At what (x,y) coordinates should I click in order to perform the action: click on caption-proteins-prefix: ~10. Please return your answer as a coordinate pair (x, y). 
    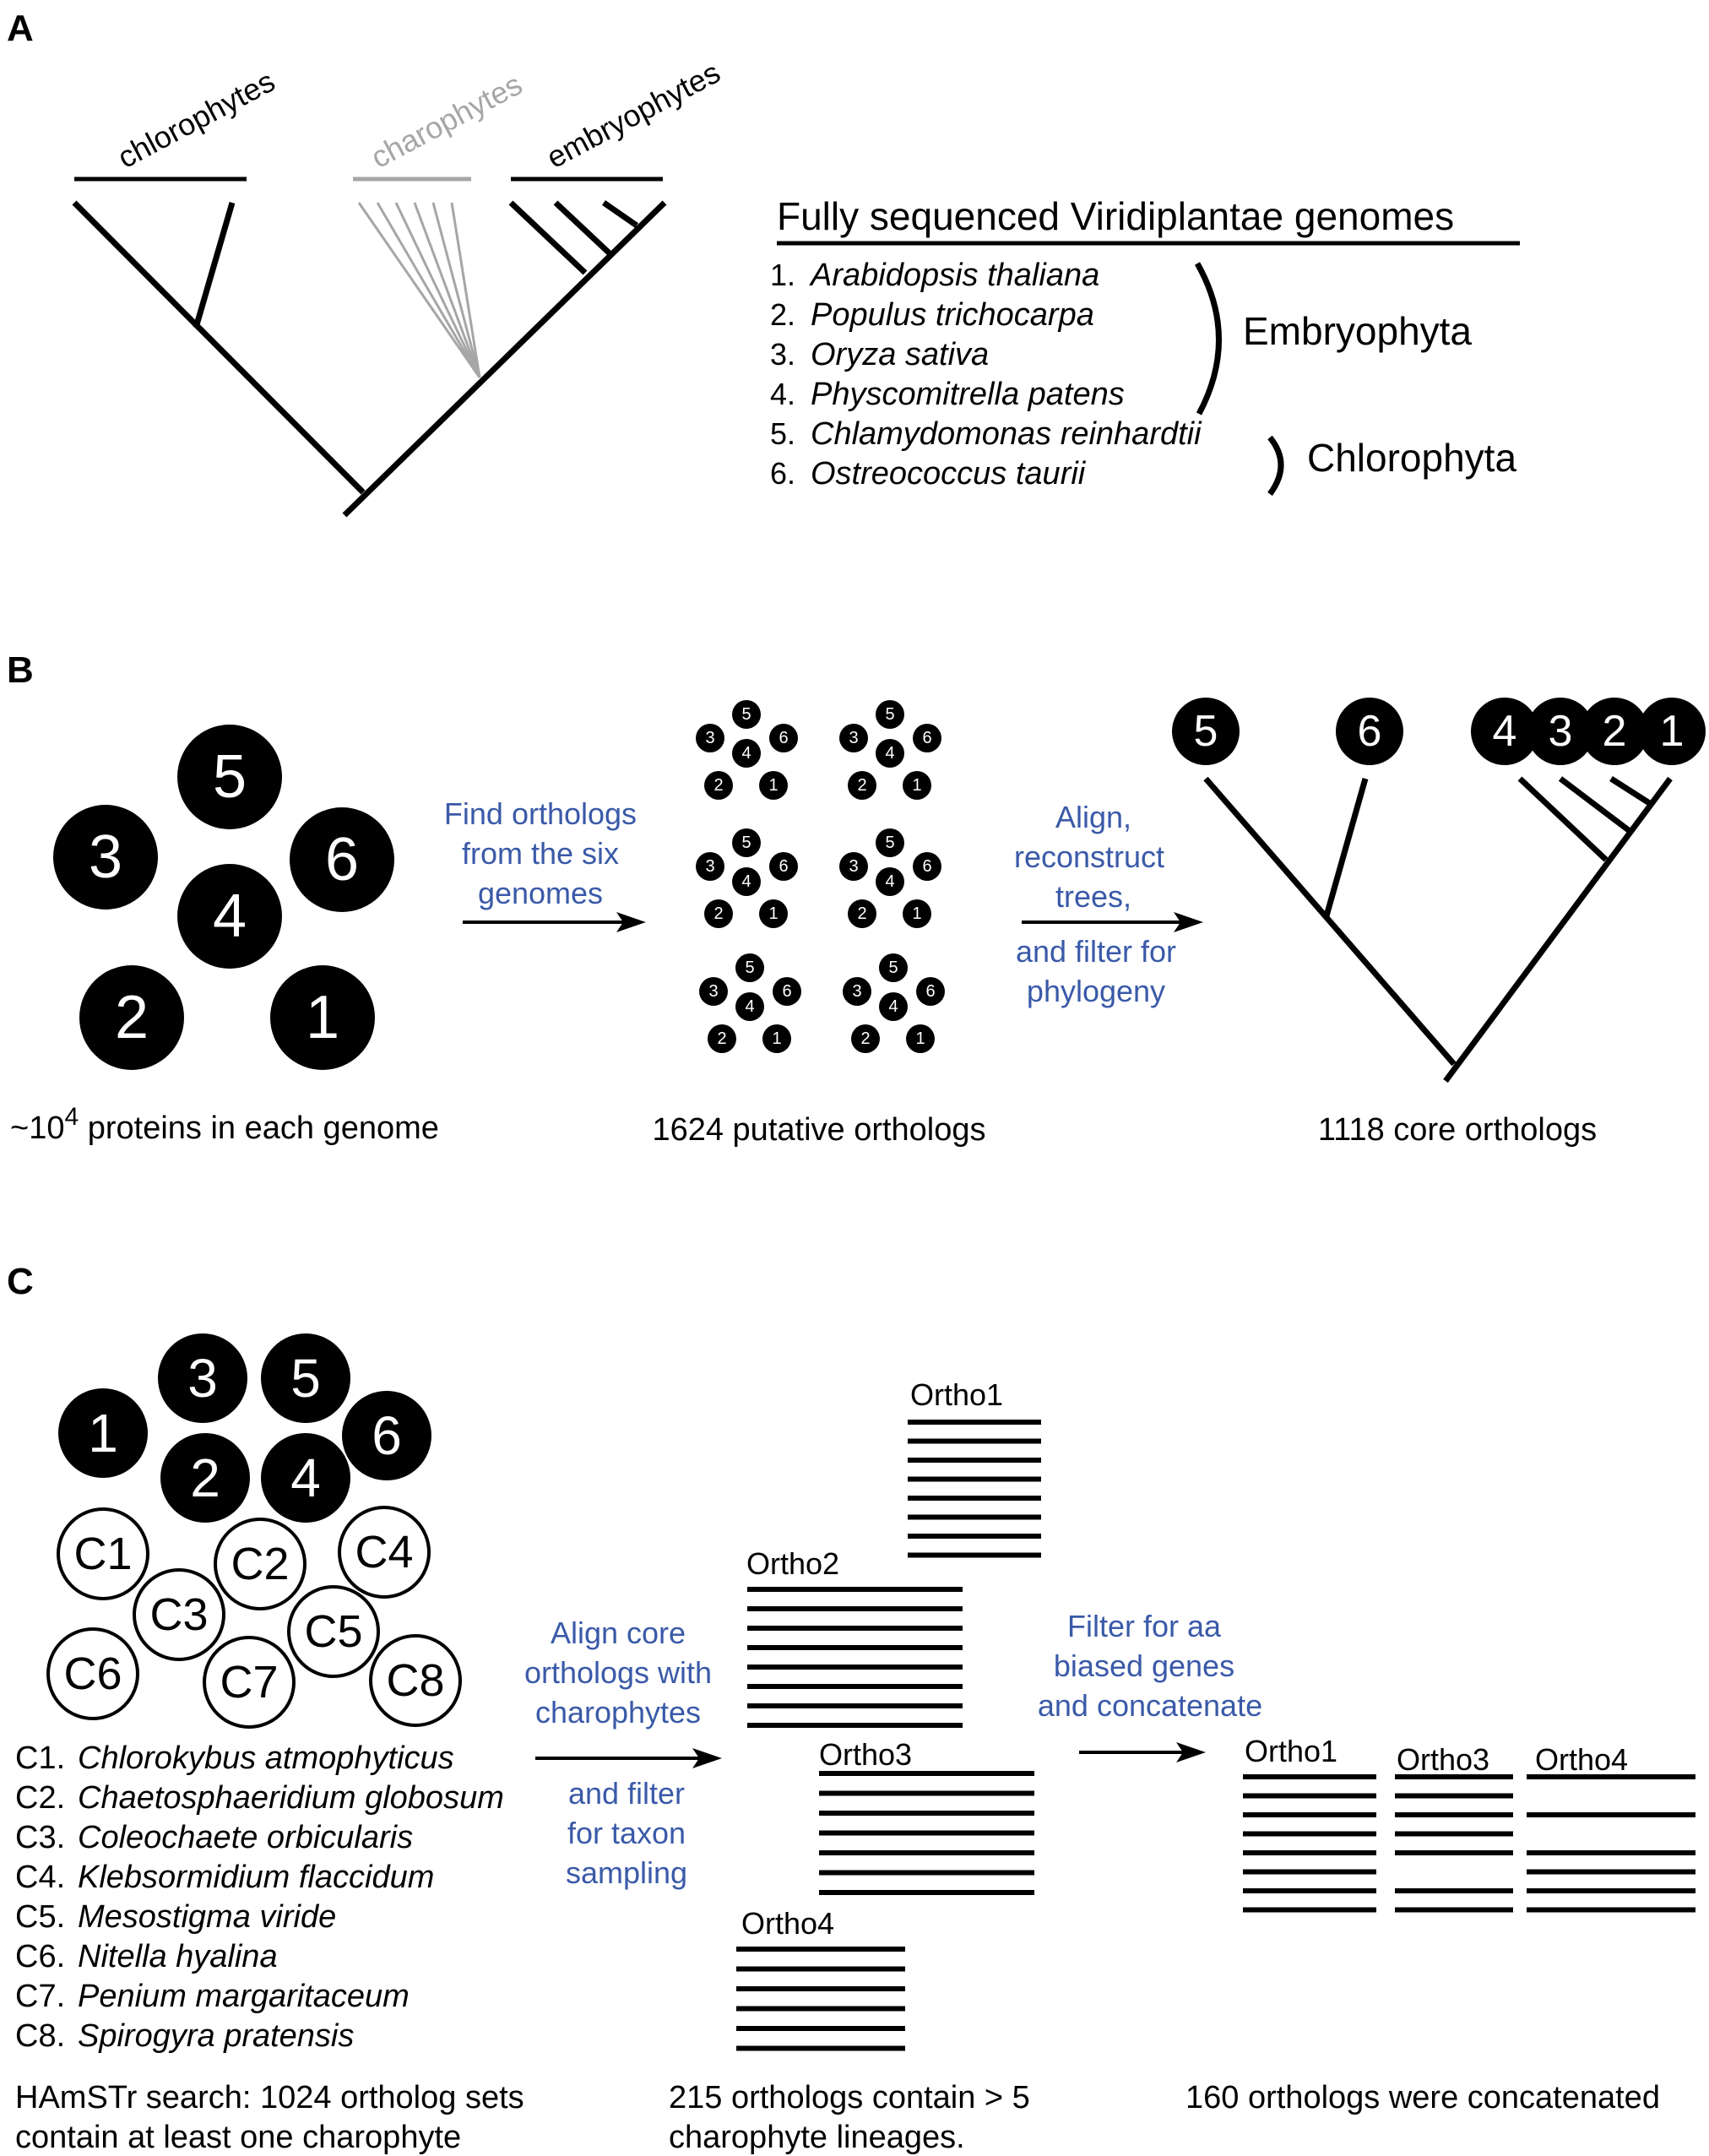
    Looking at the image, I should click on (37, 1128).